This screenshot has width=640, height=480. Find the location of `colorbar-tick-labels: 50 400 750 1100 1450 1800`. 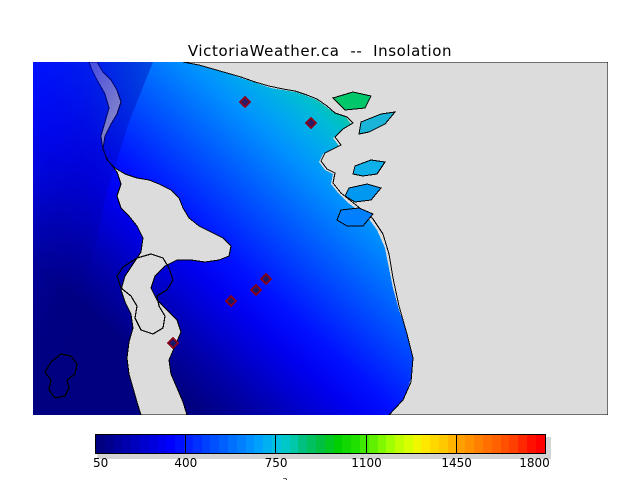

colorbar-tick-labels: 50 400 750 1100 1450 1800 is located at coordinates (320, 463).